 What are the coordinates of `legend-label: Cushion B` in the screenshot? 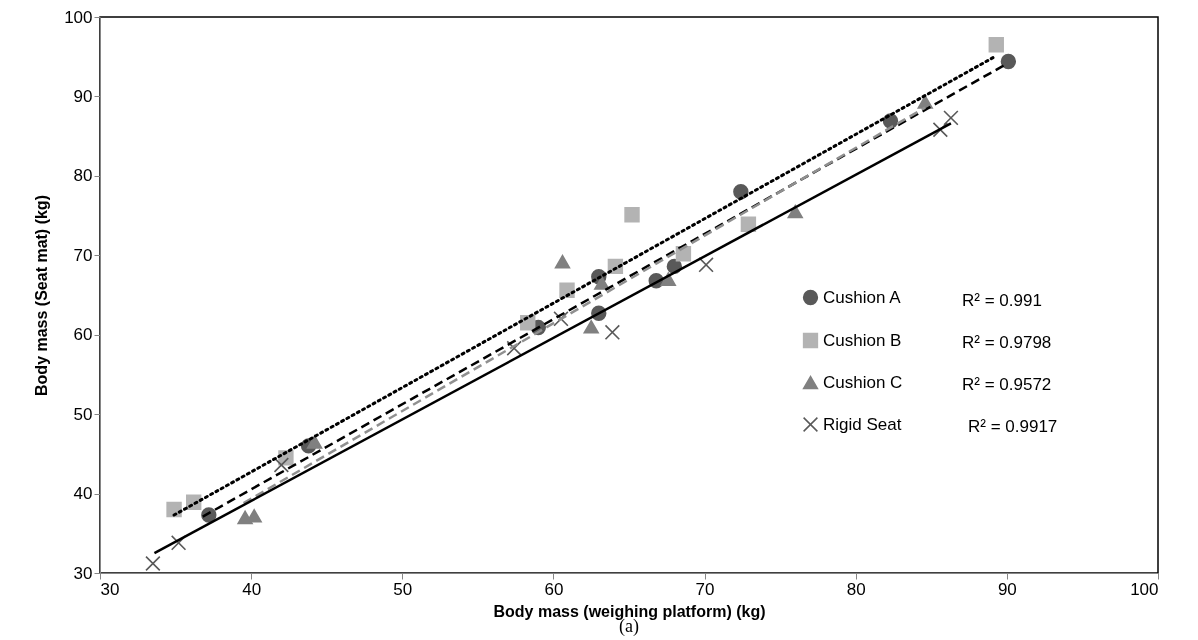 It's located at (862, 340).